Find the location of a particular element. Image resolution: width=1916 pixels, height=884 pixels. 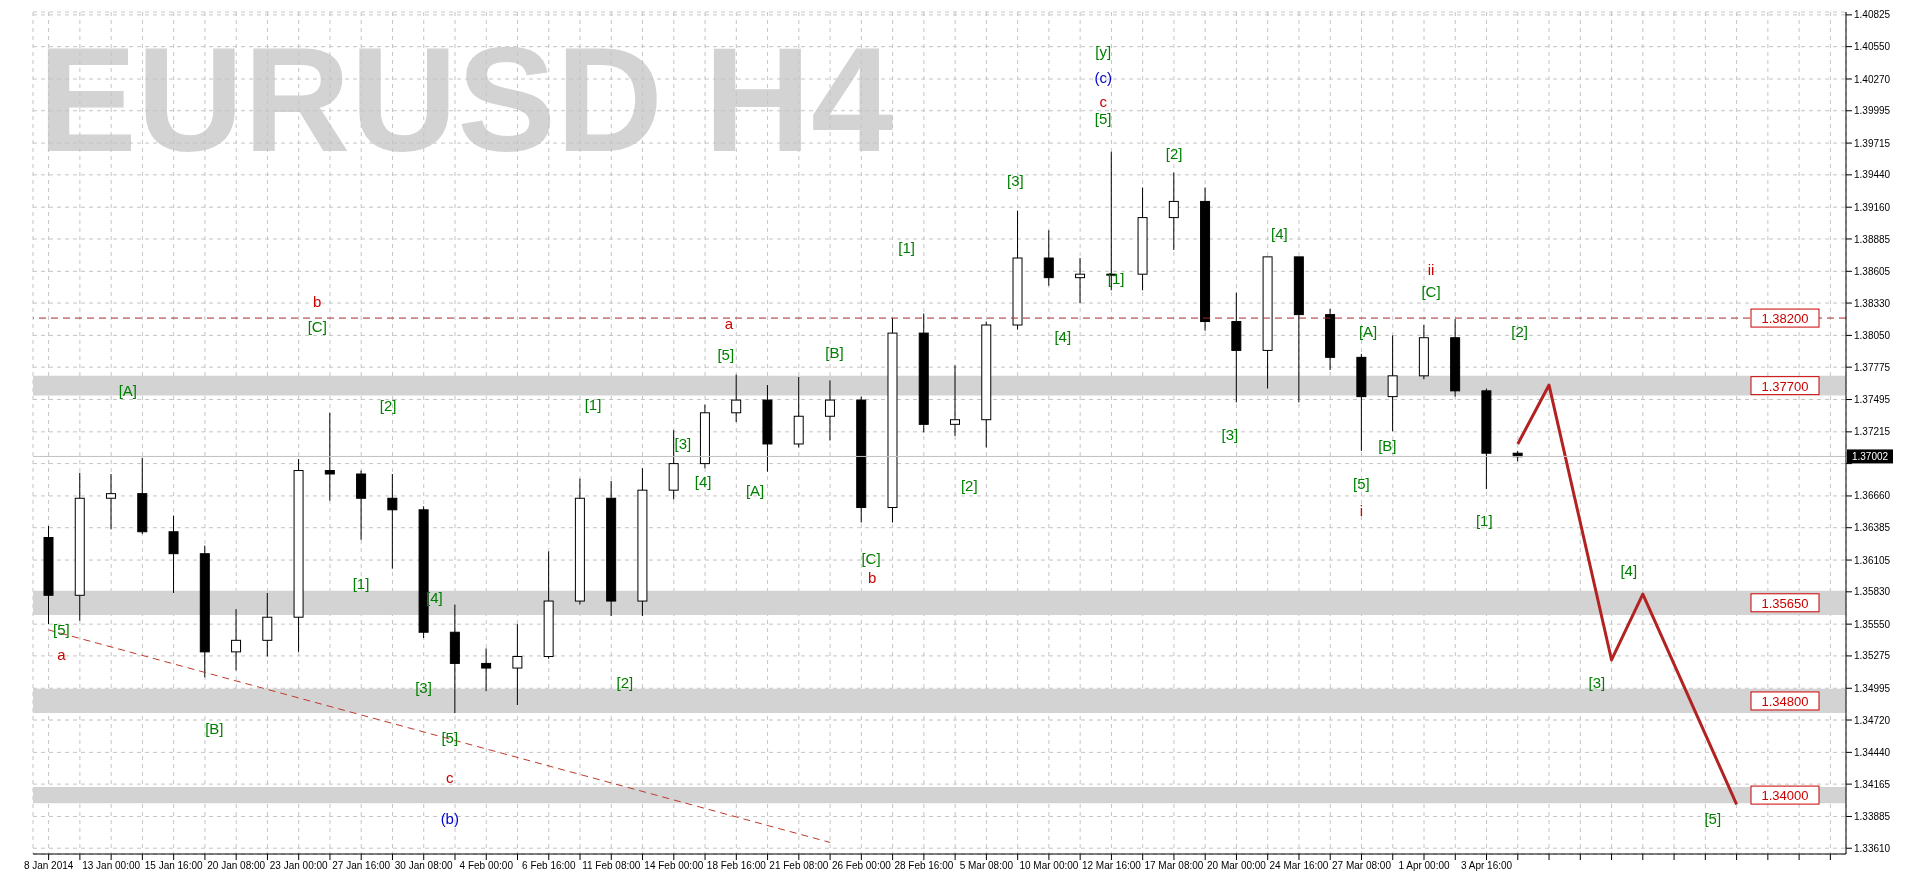

x-tick-label: 17 Mar 08:00 is located at coordinates (1174, 866).